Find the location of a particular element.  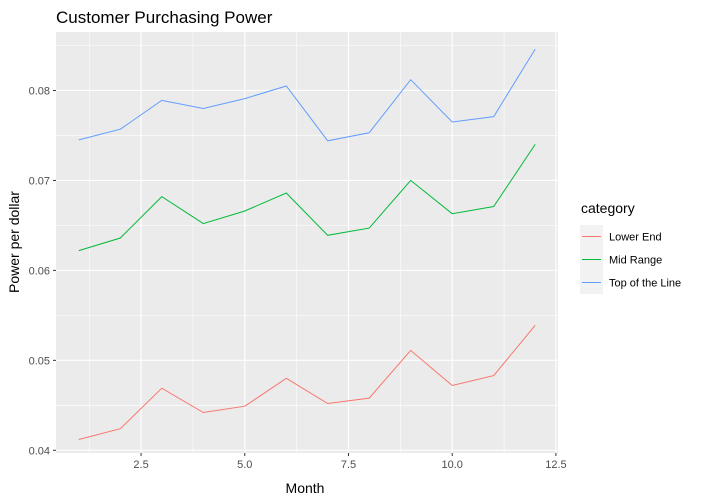

legend-label: Lower End is located at coordinates (635, 238).